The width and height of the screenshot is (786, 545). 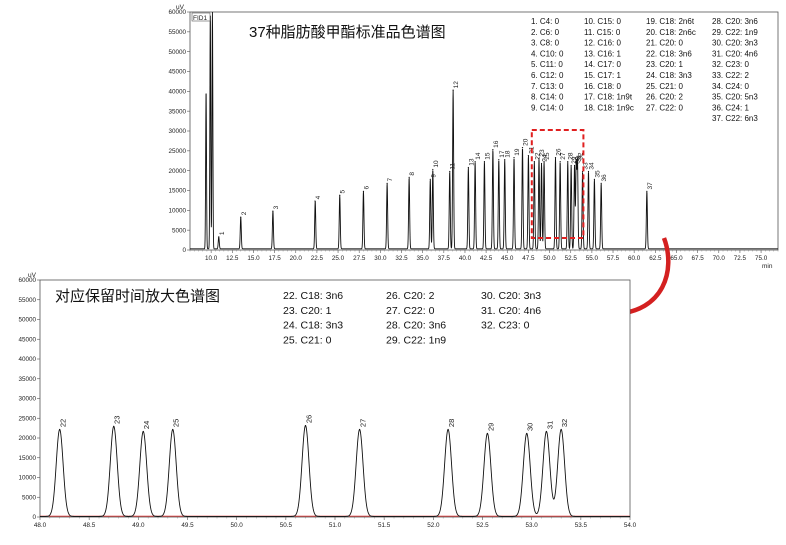 What do you see at coordinates (307, 311) in the screenshot?
I see `legend-entry: 23. C20: 1` at bounding box center [307, 311].